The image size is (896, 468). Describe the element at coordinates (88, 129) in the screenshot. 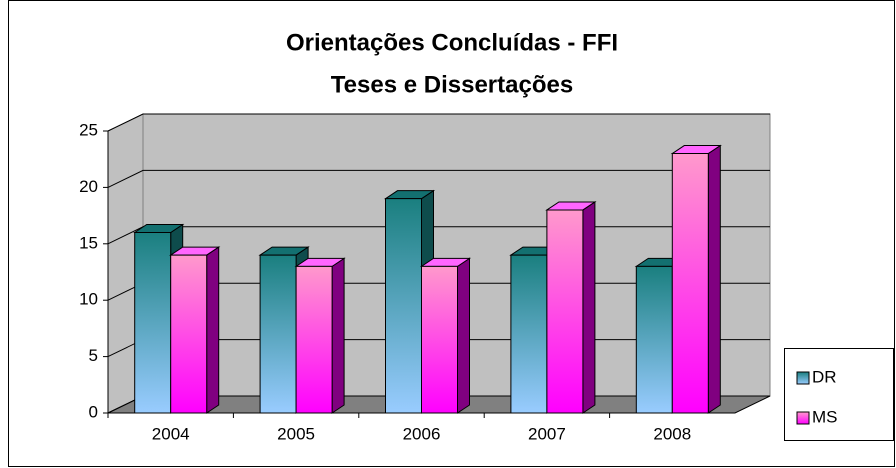

I see `y-tick-label: 25` at that location.